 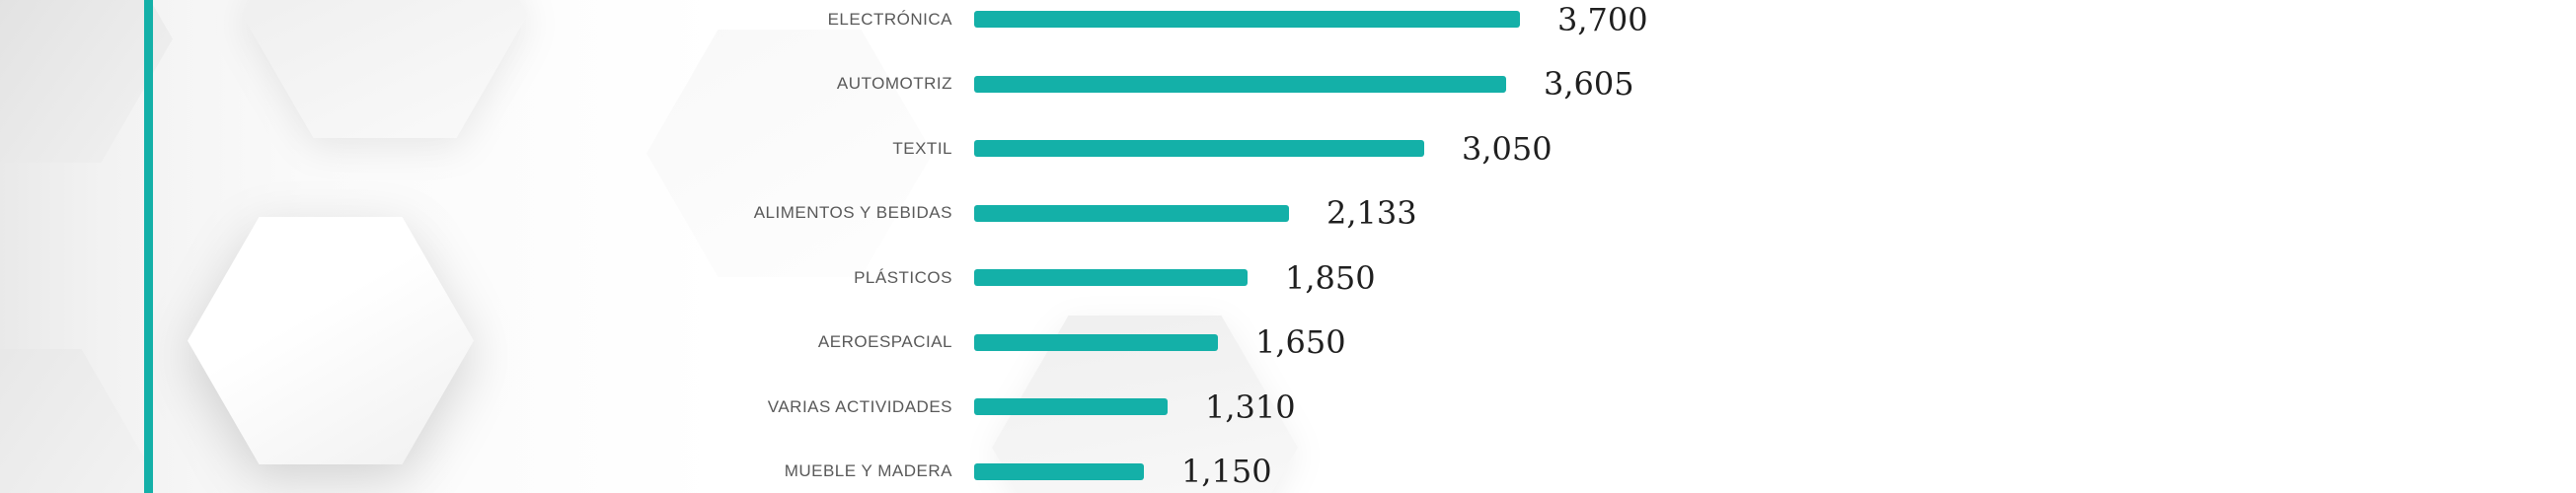 What do you see at coordinates (148, 246) in the screenshot?
I see `vertical-accent-line` at bounding box center [148, 246].